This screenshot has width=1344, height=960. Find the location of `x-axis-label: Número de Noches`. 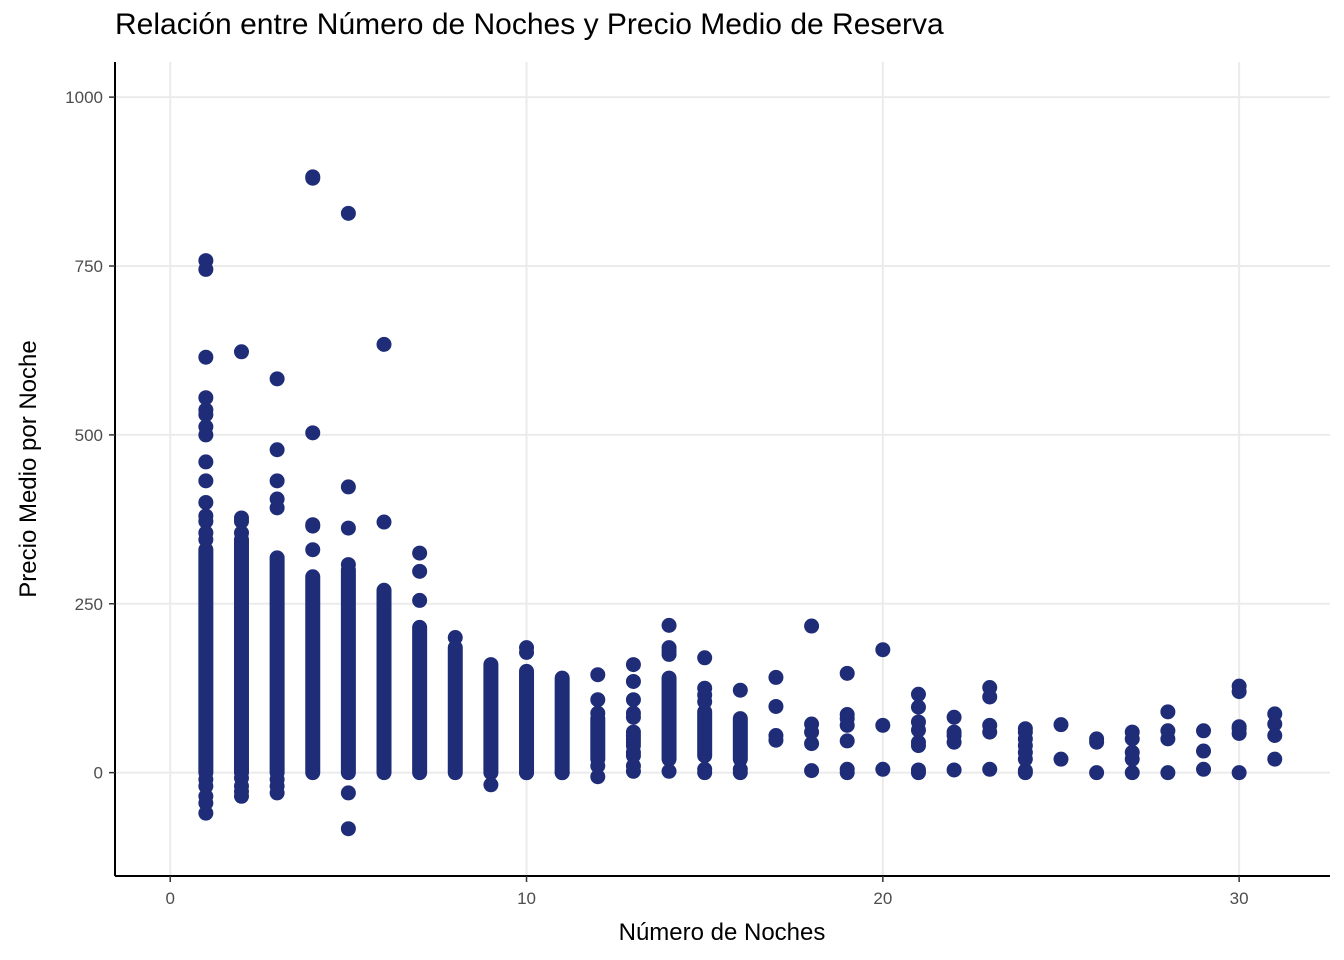

x-axis-label: Número de Noches is located at coordinates (722, 932).